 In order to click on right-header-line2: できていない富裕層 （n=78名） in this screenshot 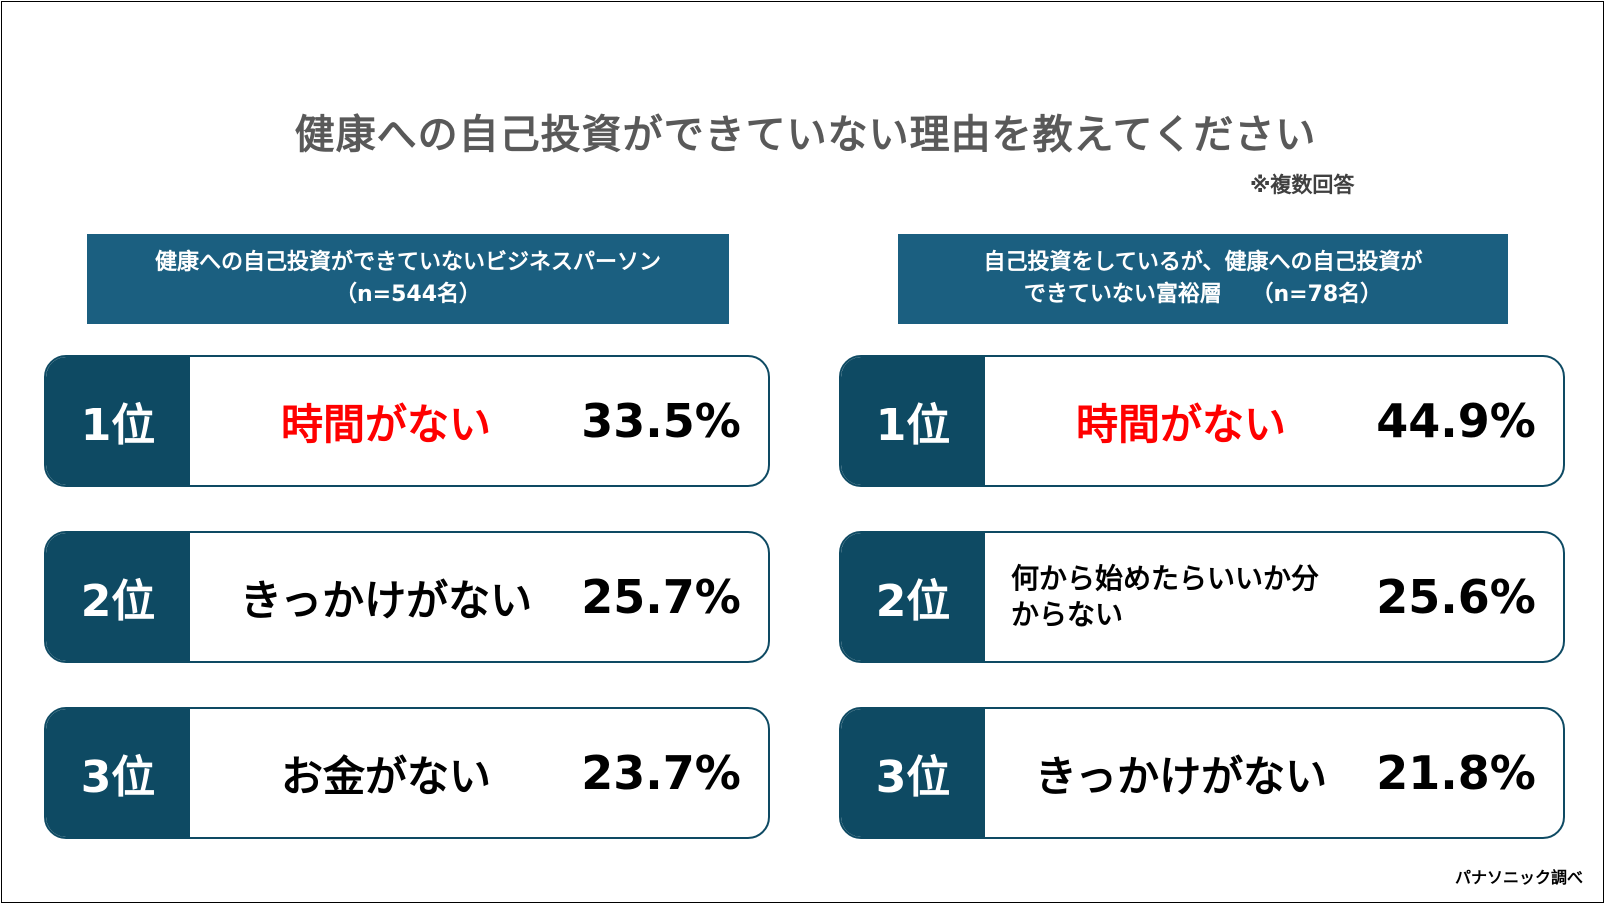, I will do `click(1203, 294)`.